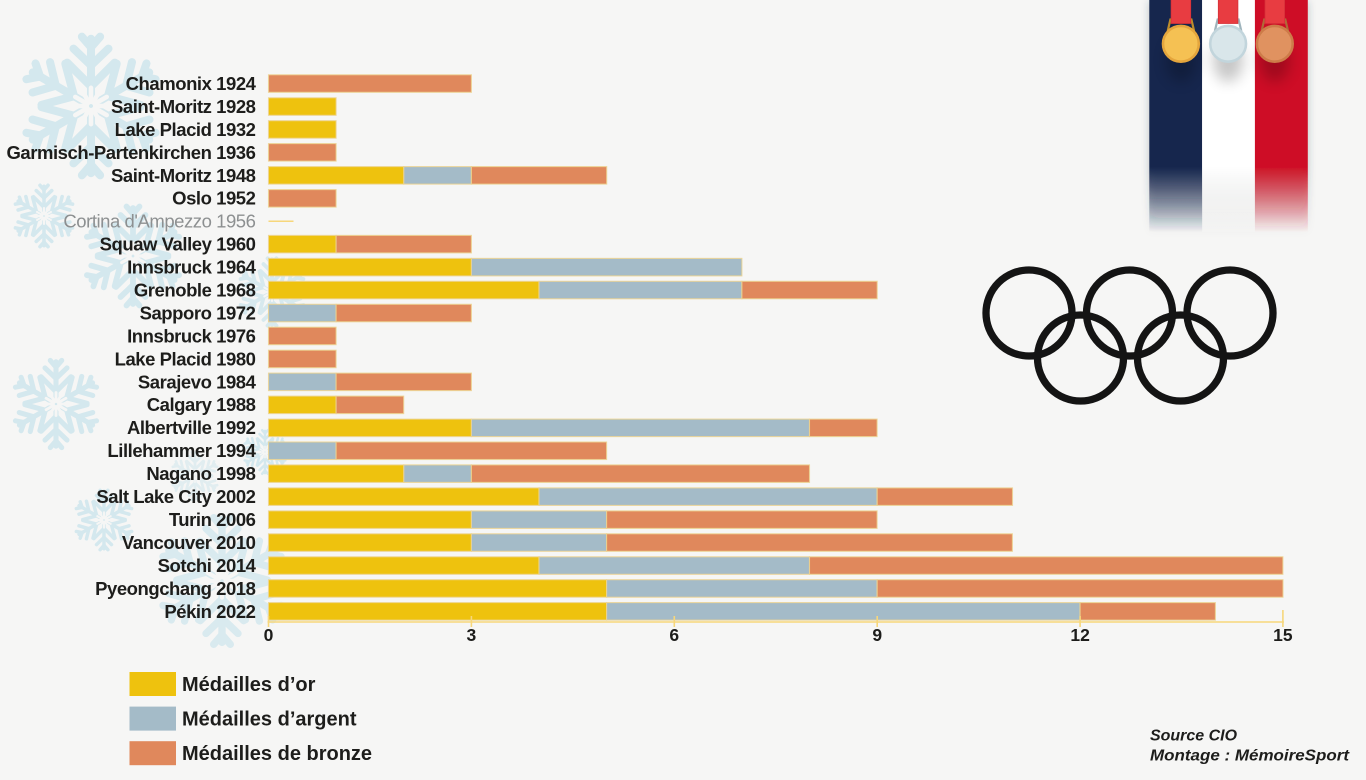 This screenshot has height=780, width=1366. What do you see at coordinates (195, 290) in the screenshot?
I see `svg-text: Grenoble 1968` at bounding box center [195, 290].